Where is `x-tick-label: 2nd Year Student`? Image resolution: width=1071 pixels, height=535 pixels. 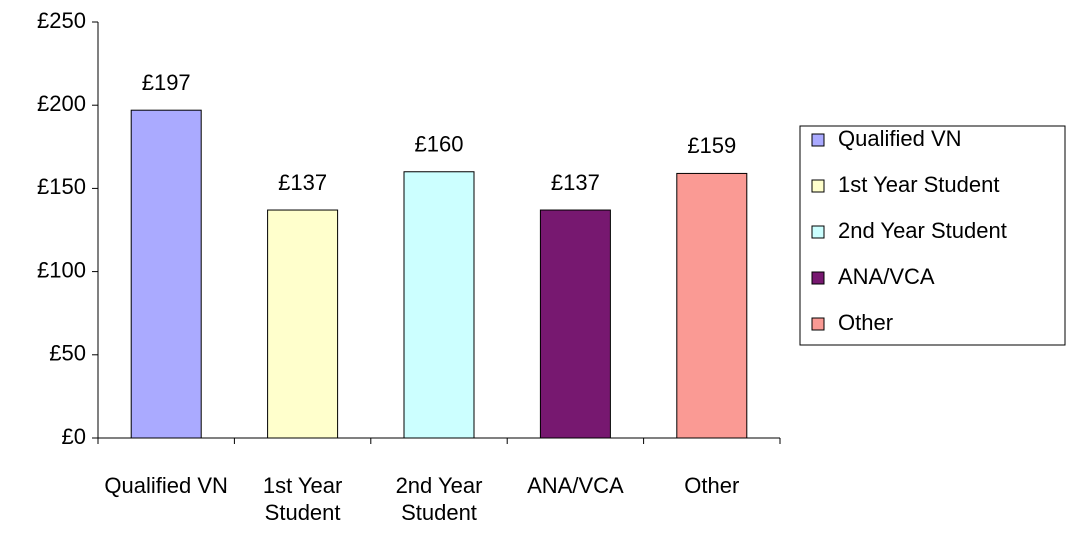 x-tick-label: 2nd Year Student is located at coordinates (439, 499).